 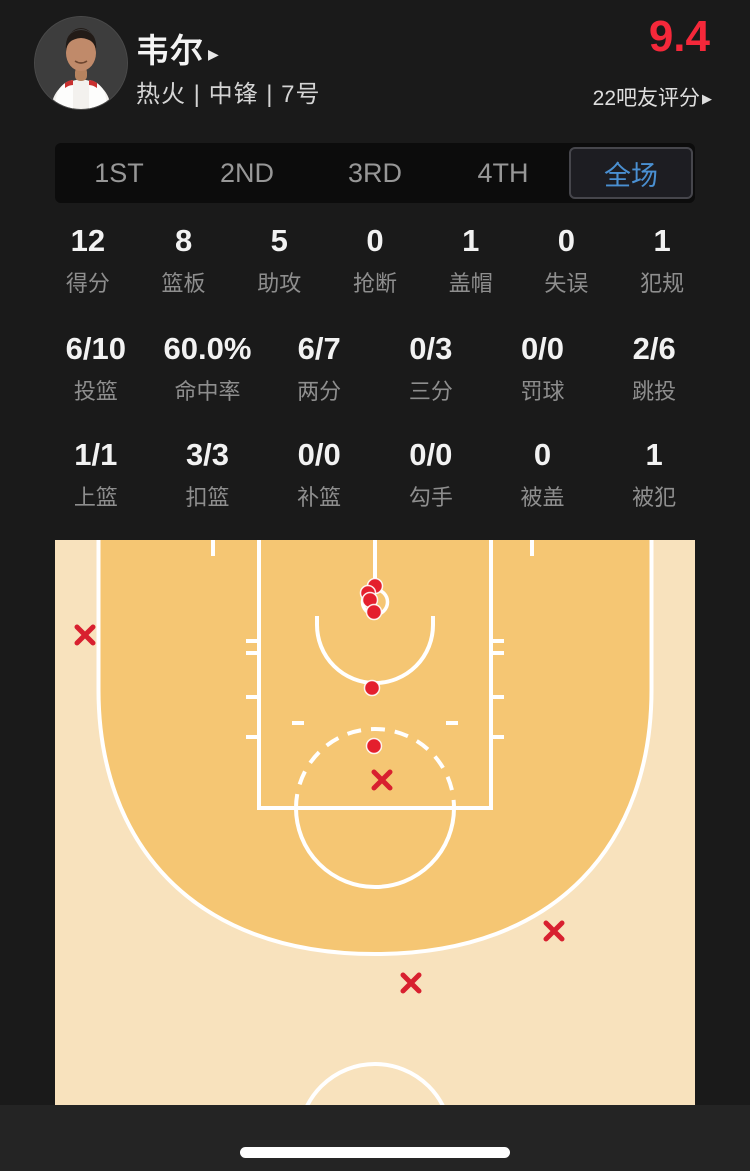 What do you see at coordinates (470, 283) in the screenshot?
I see `stat-label: 盖帽` at bounding box center [470, 283].